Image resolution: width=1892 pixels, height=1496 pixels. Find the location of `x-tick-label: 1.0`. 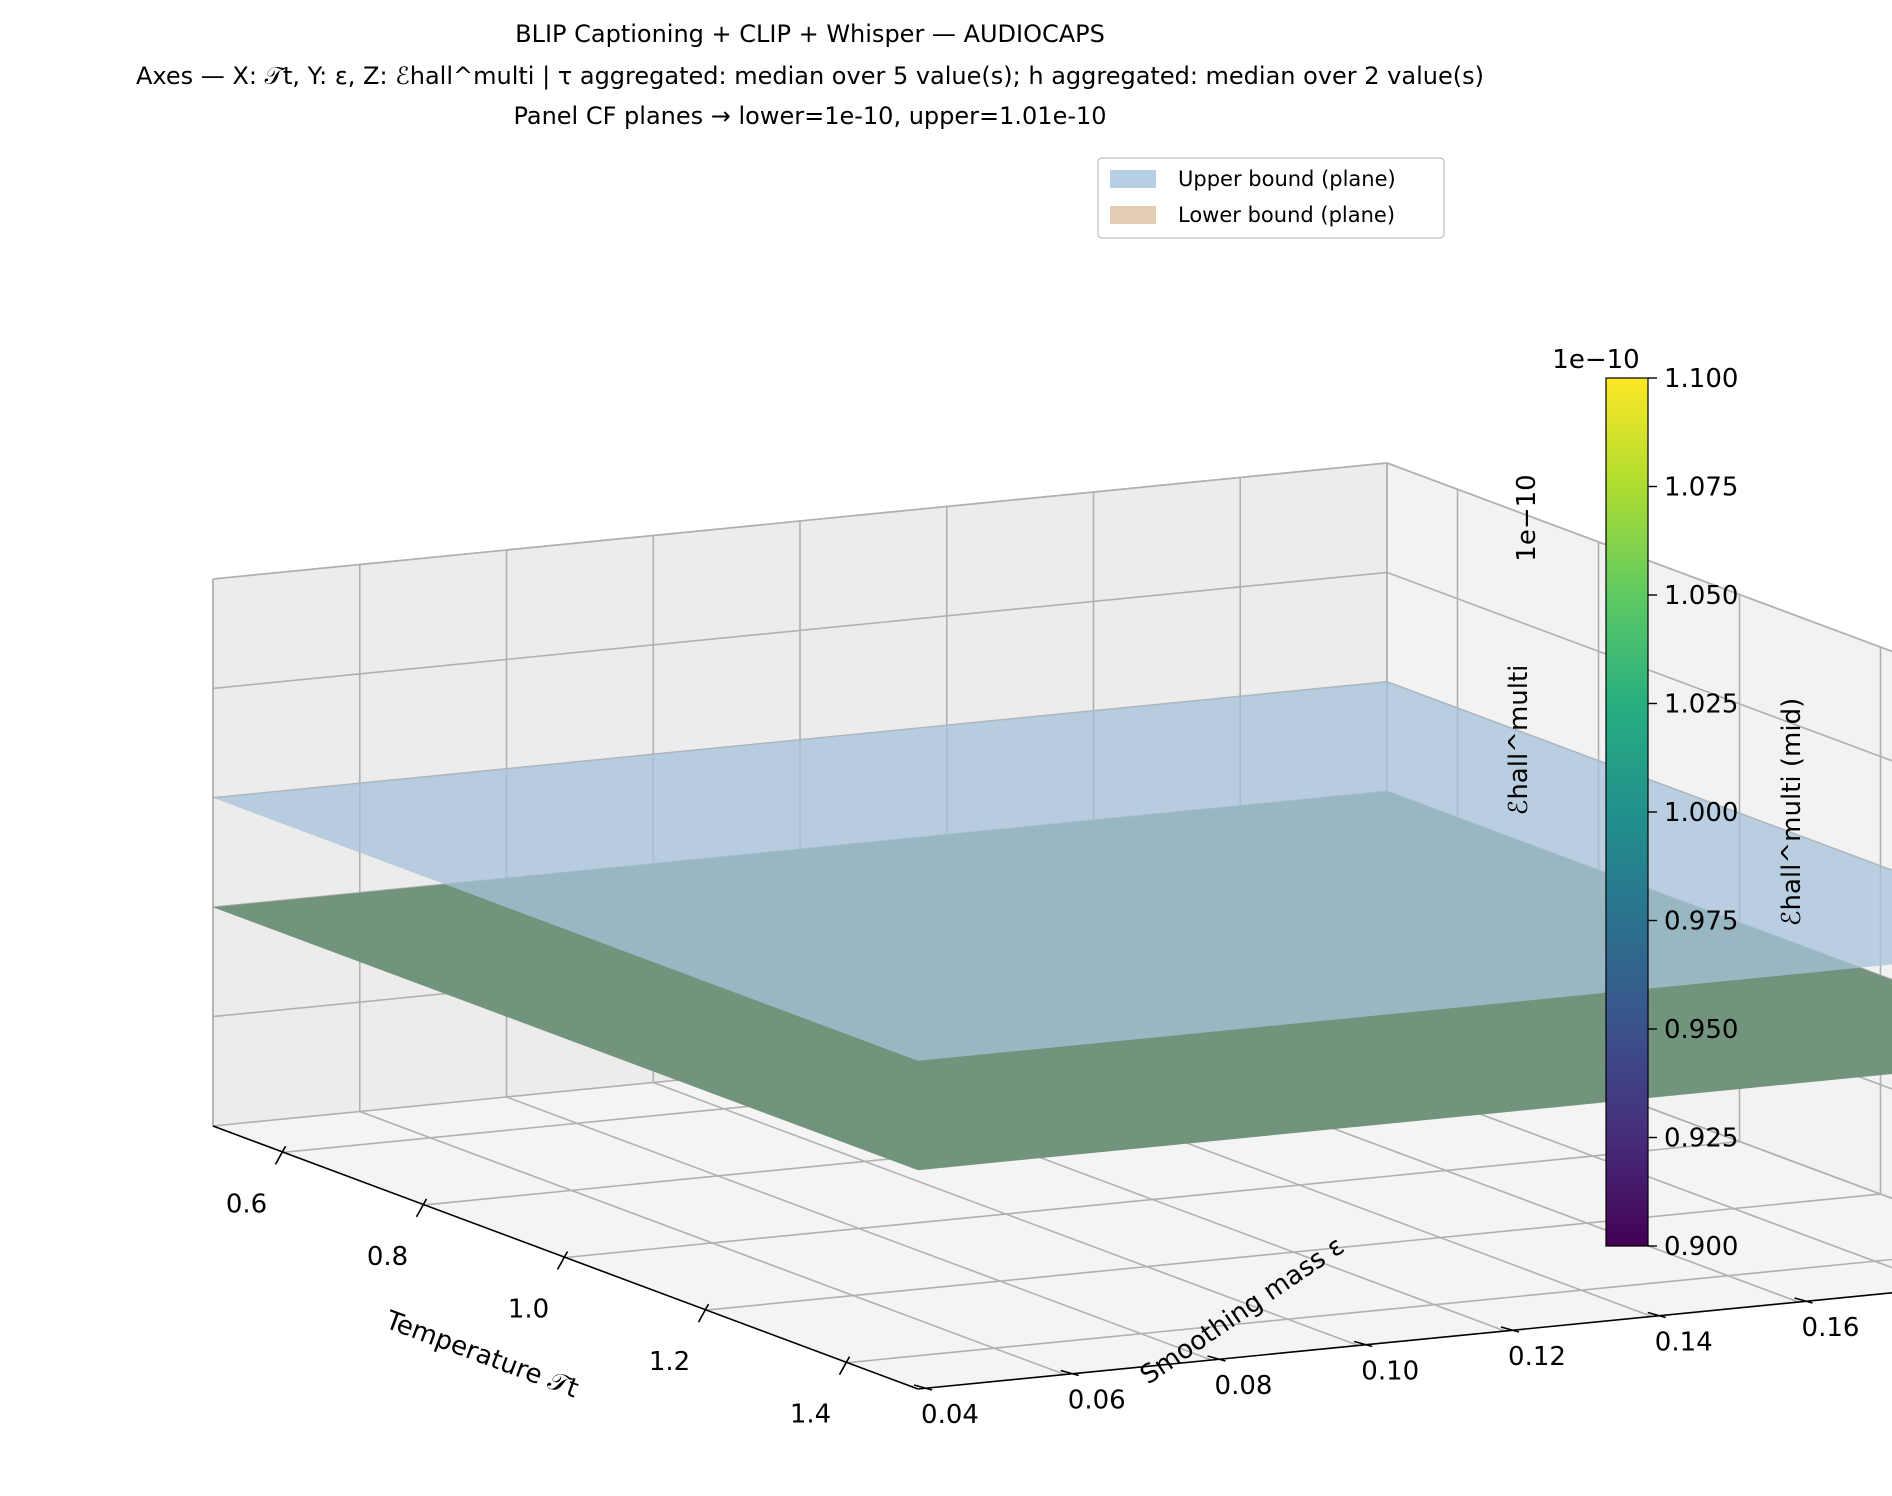

x-tick-label: 1.0 is located at coordinates (528, 1310).